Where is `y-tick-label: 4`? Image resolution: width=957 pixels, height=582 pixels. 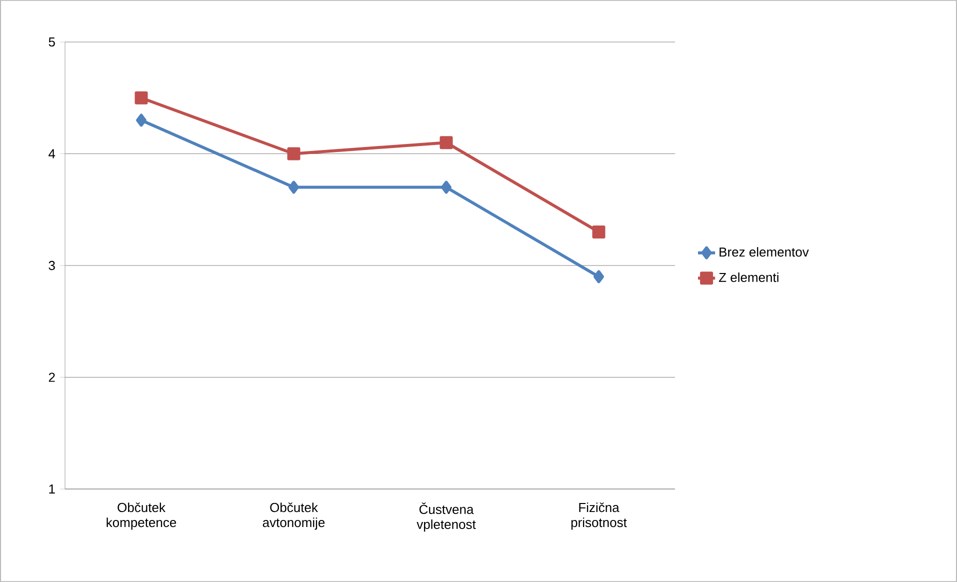 y-tick-label: 4 is located at coordinates (52, 153).